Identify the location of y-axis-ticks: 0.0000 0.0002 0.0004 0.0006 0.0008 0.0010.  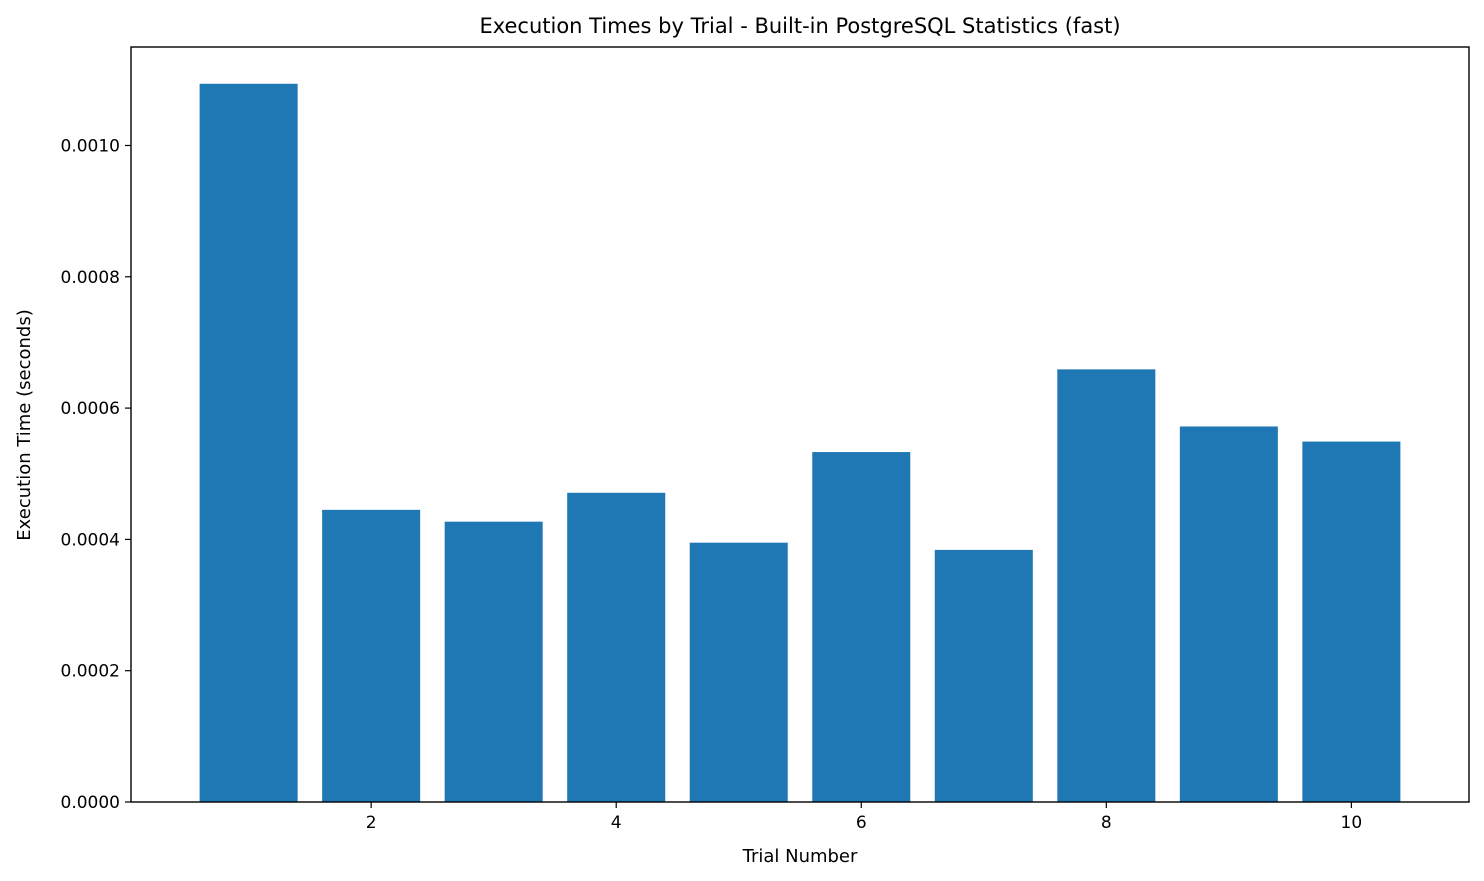
(96, 474).